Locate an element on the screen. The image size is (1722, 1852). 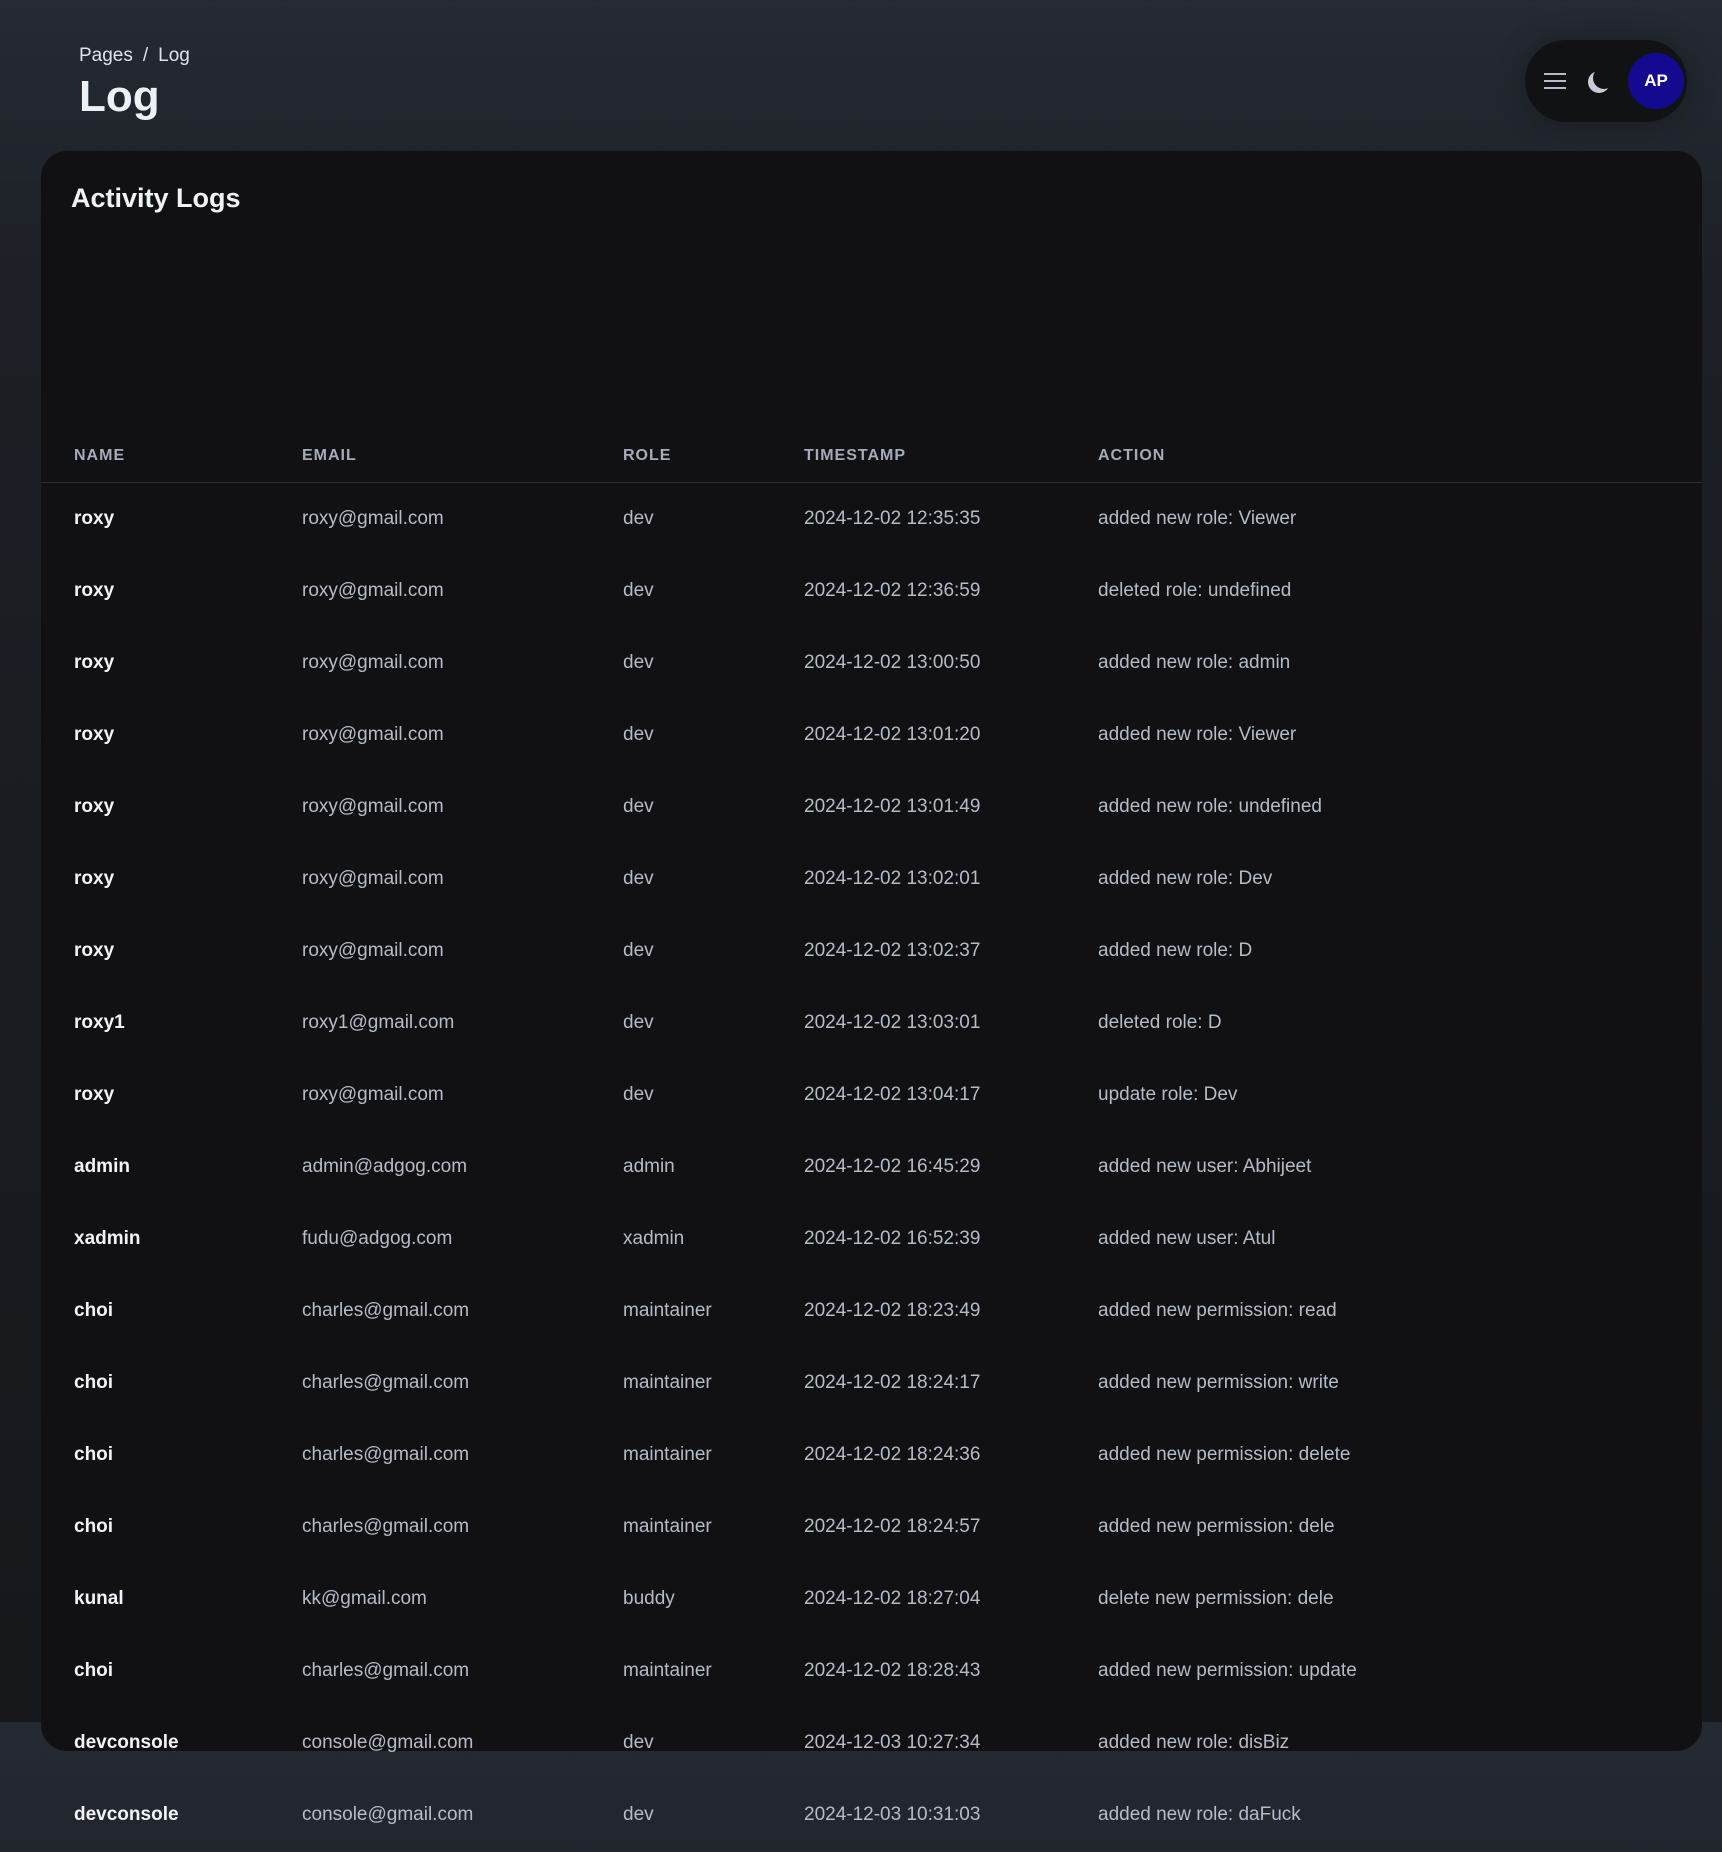
cell-role: admin is located at coordinates (649, 1166).